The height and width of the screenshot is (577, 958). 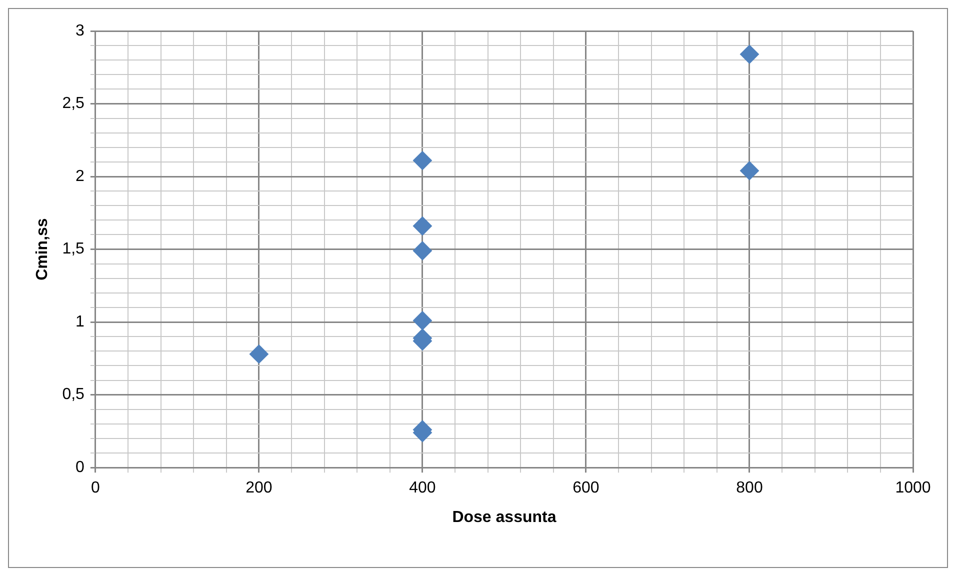 What do you see at coordinates (73, 249) in the screenshot?
I see `y-tick-label: 1,5` at bounding box center [73, 249].